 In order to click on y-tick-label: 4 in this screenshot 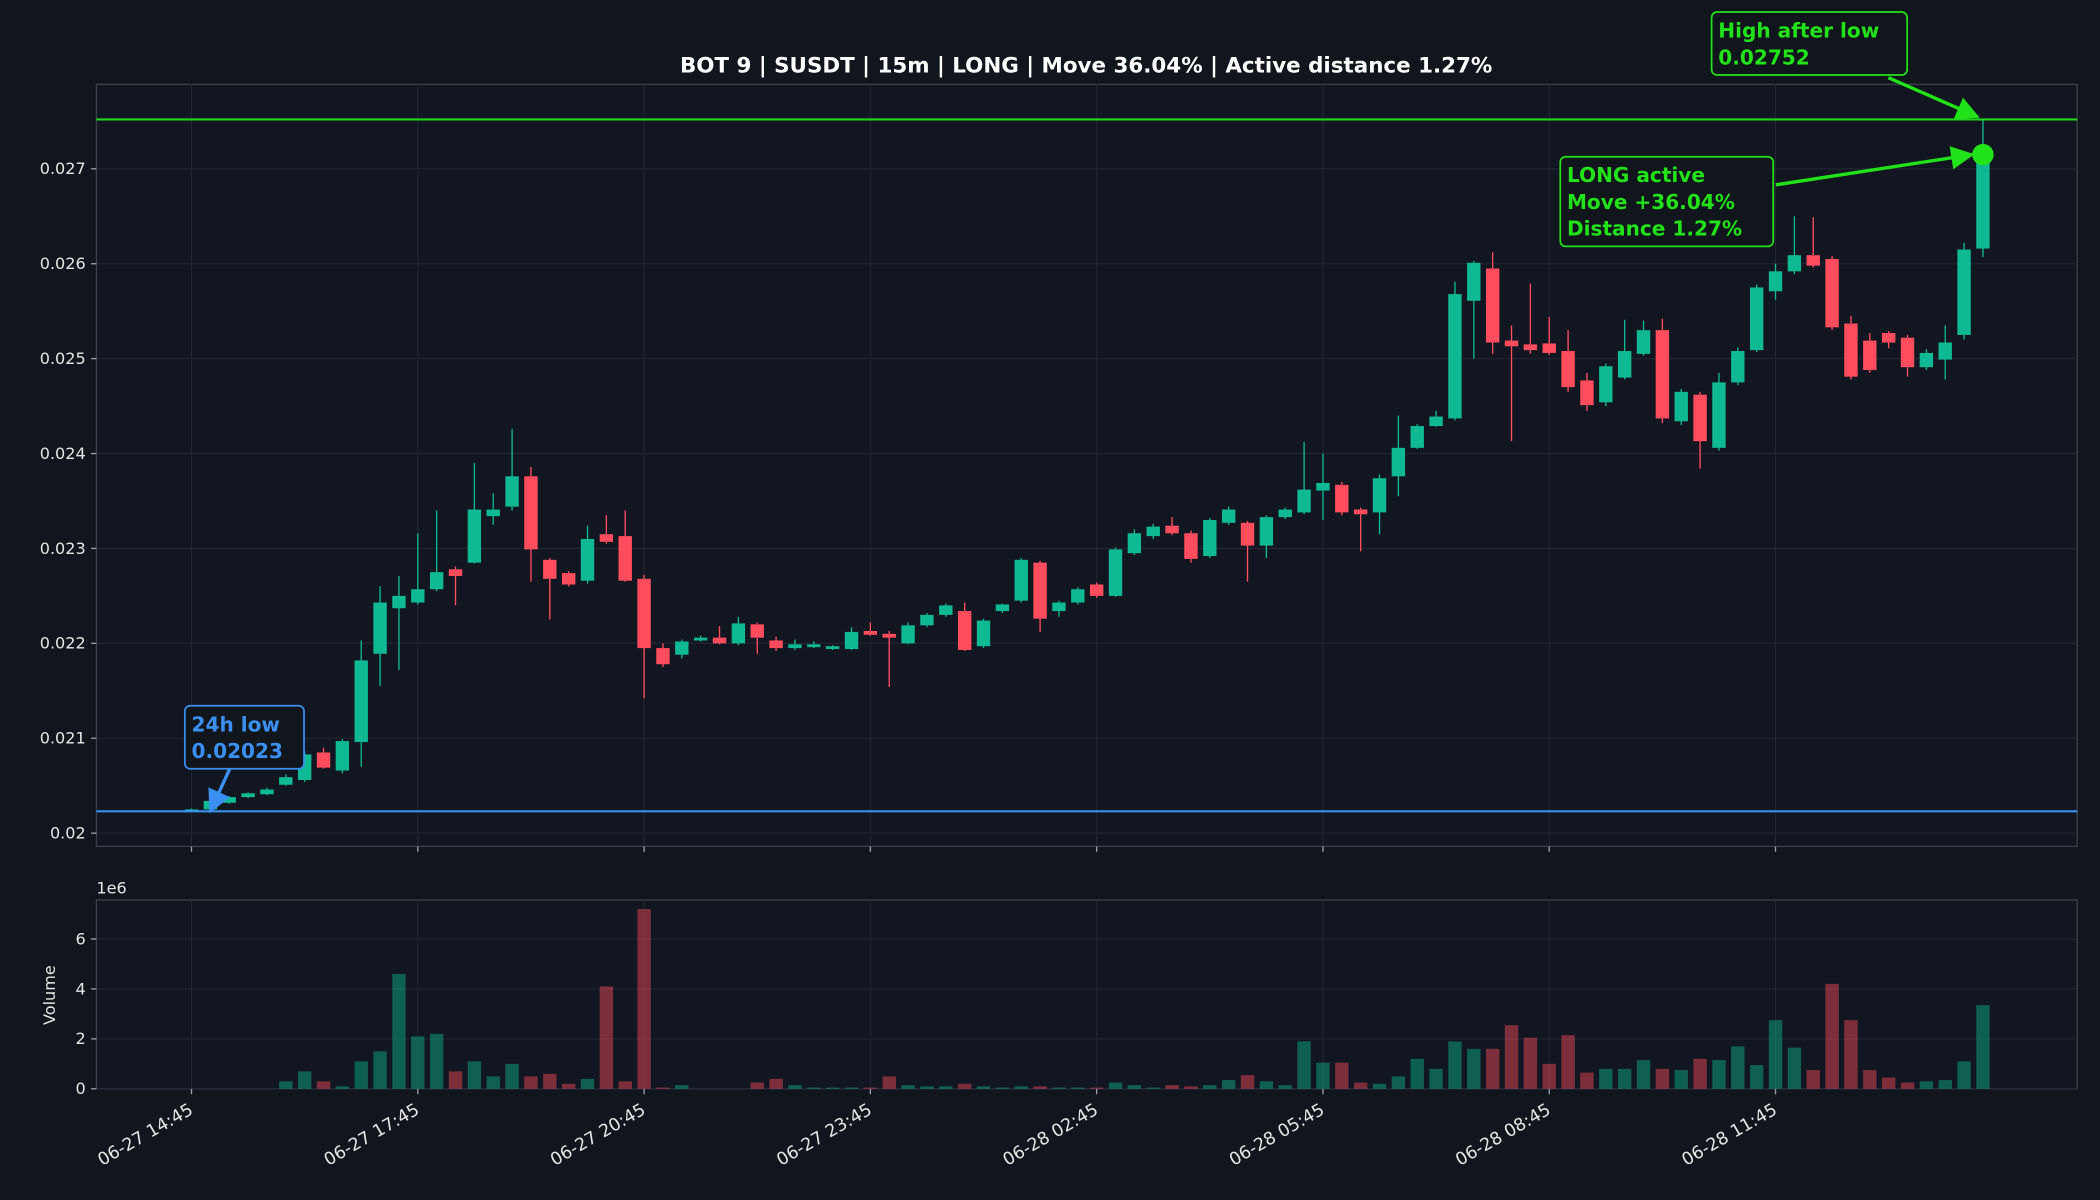, I will do `click(80, 988)`.